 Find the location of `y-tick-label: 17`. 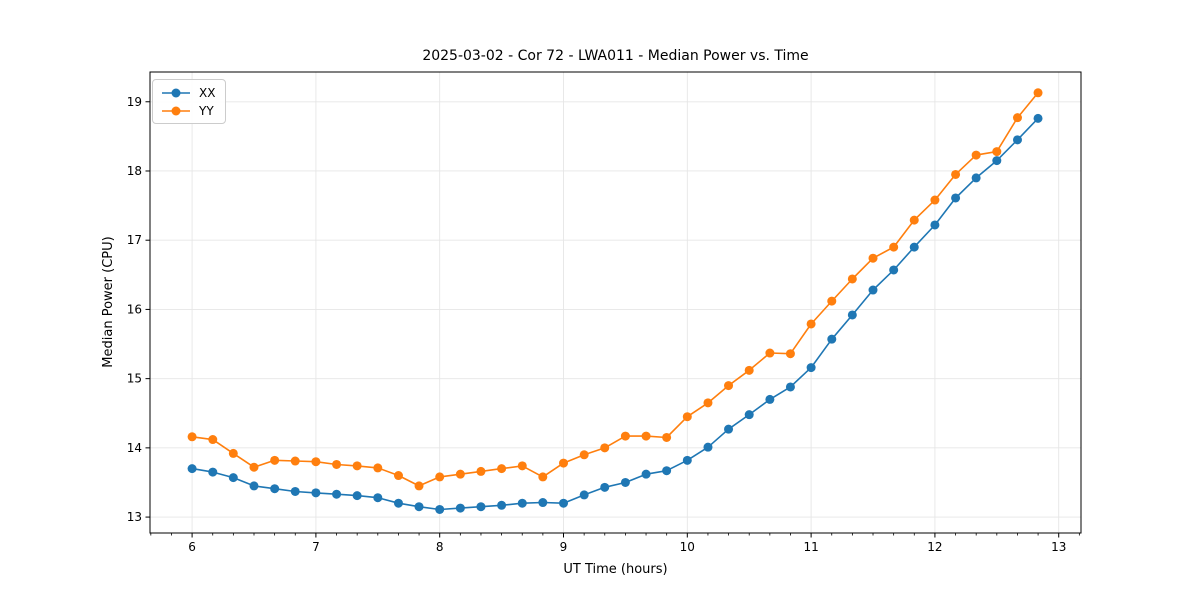

y-tick-label: 17 is located at coordinates (134, 240).